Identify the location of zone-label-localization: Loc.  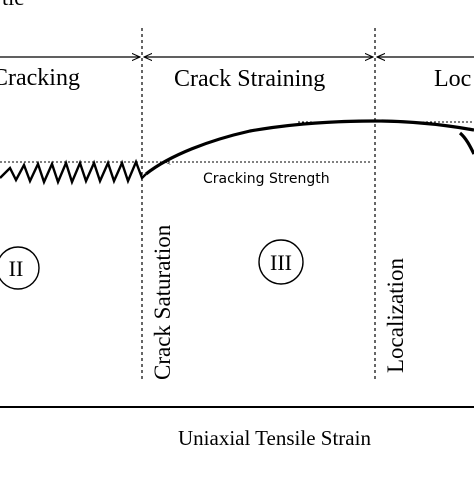
(452, 79).